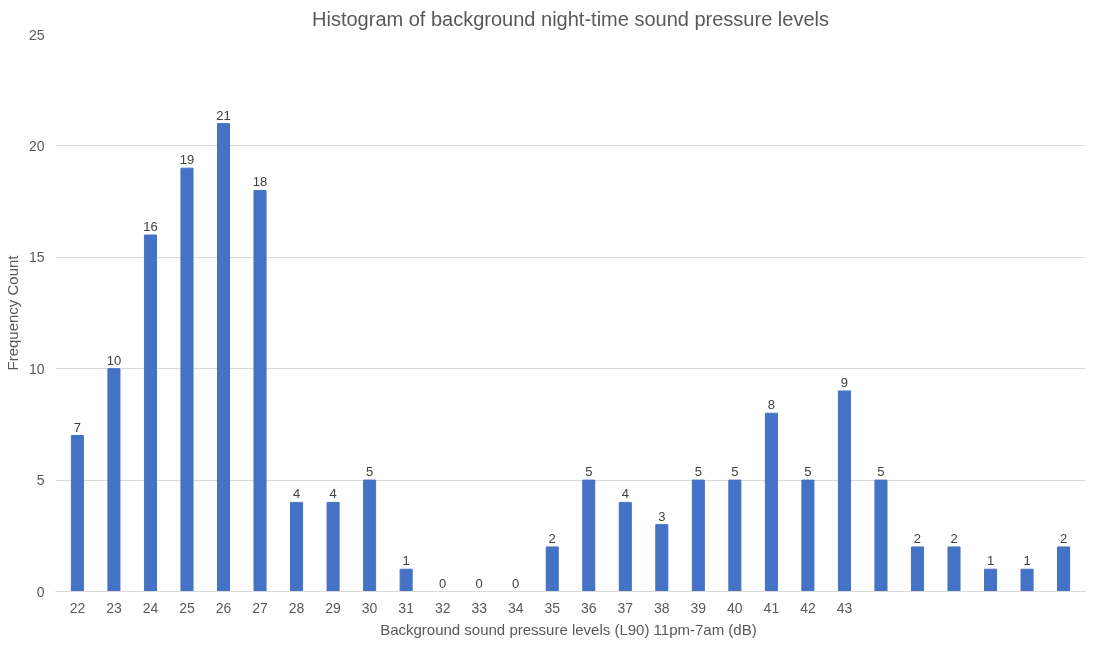 The width and height of the screenshot is (1104, 654). Describe the element at coordinates (77, 427) in the screenshot. I see `data-label: 7` at that location.